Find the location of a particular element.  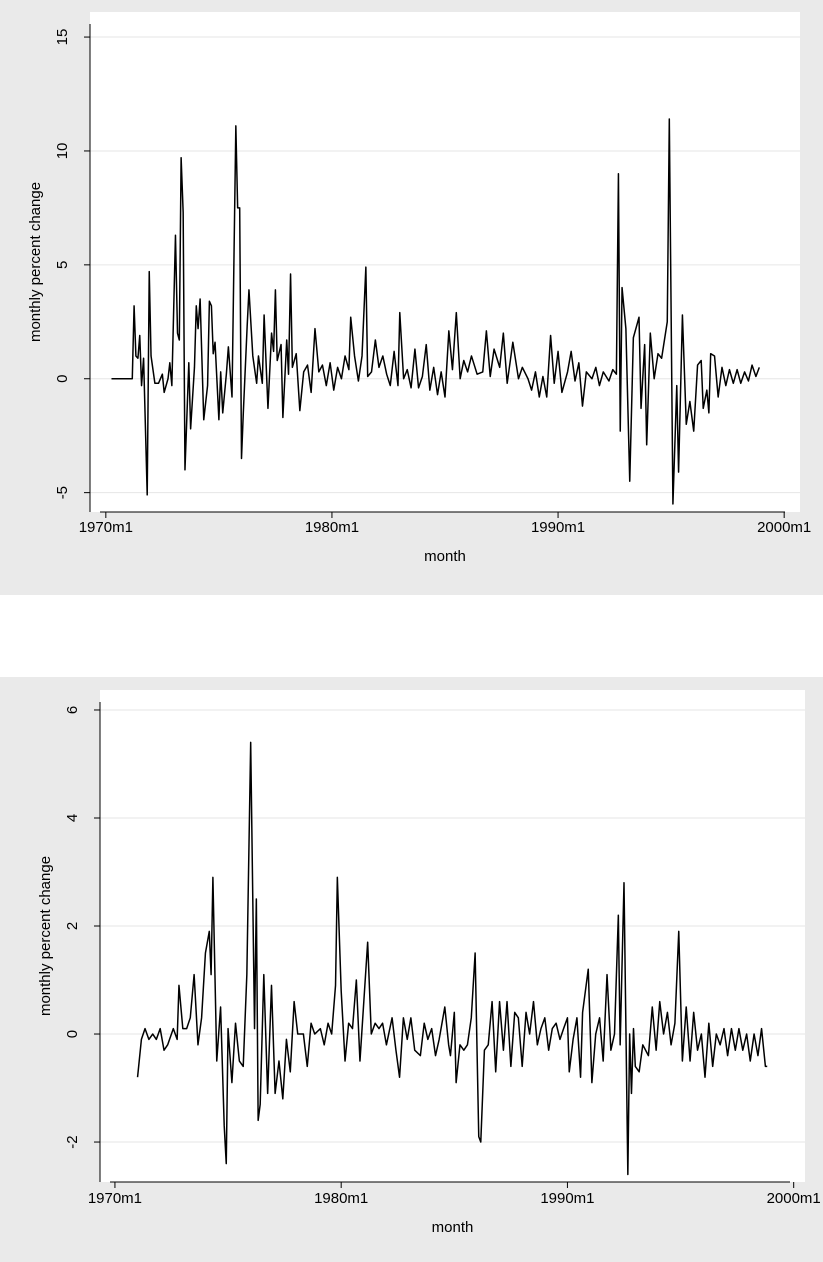

y-tick-label: -2 is located at coordinates (72, 1141).